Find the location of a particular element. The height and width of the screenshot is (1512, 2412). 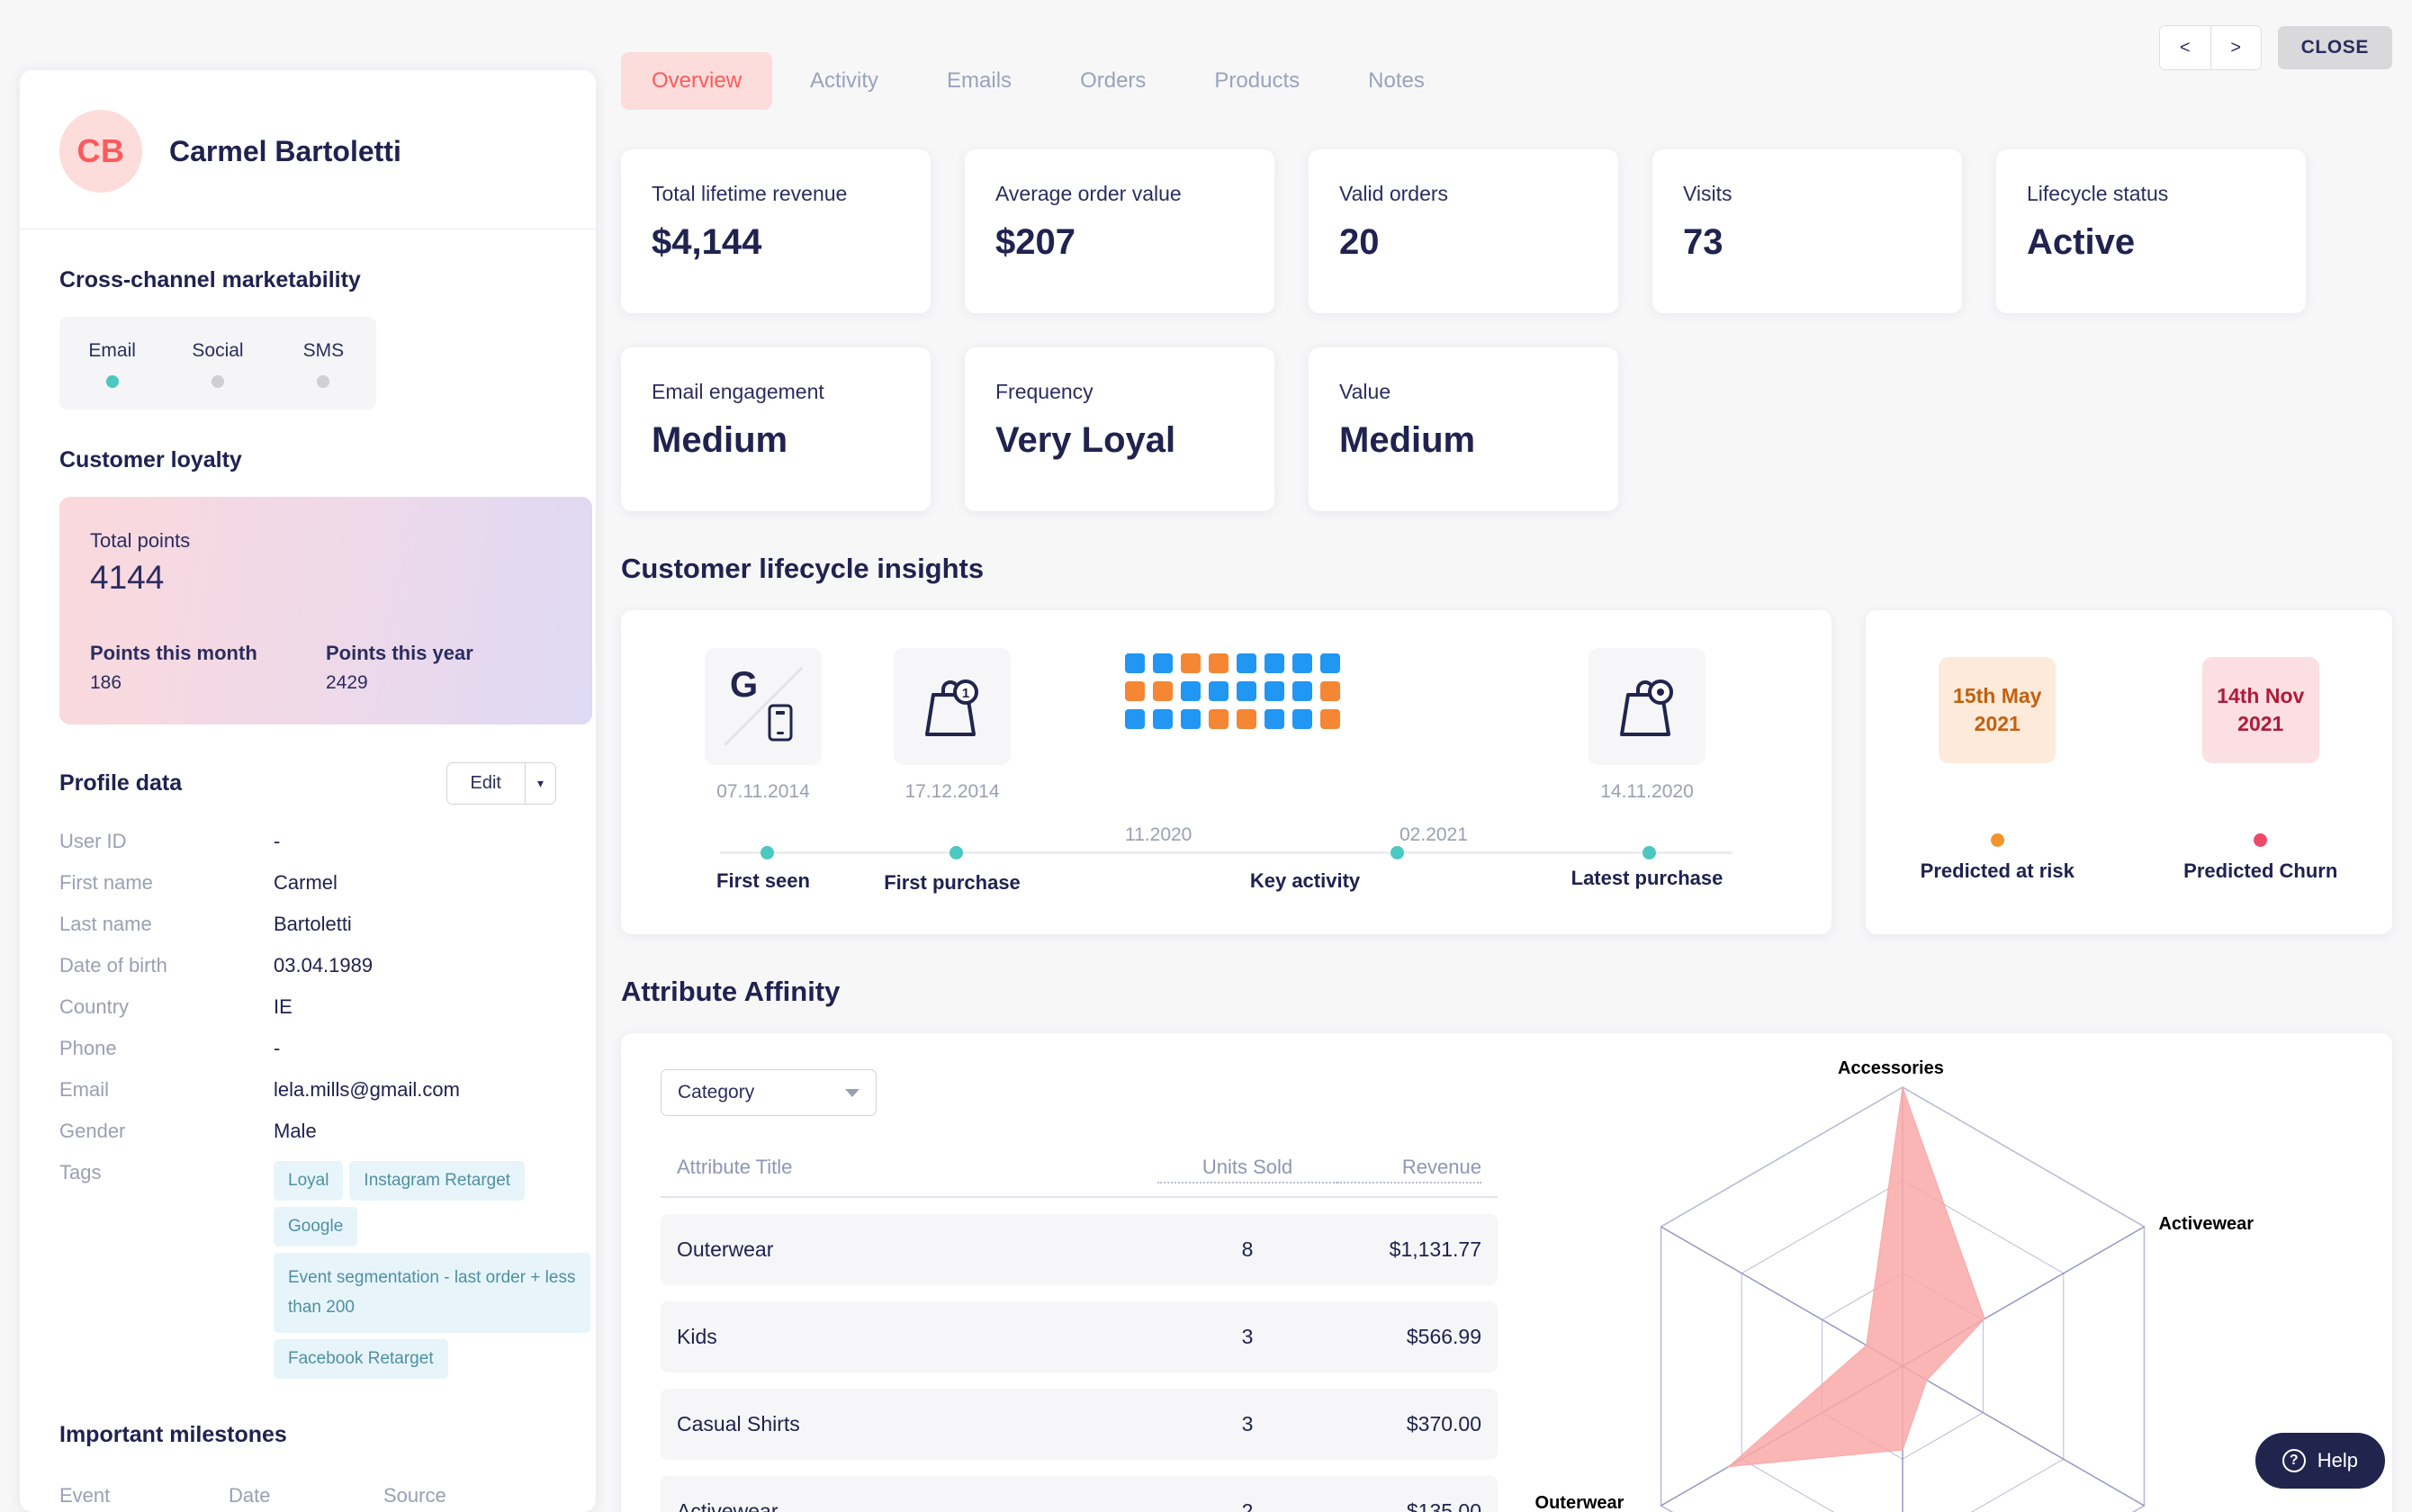

table-row: Kids 3 $566.99 is located at coordinates (1080, 1336).